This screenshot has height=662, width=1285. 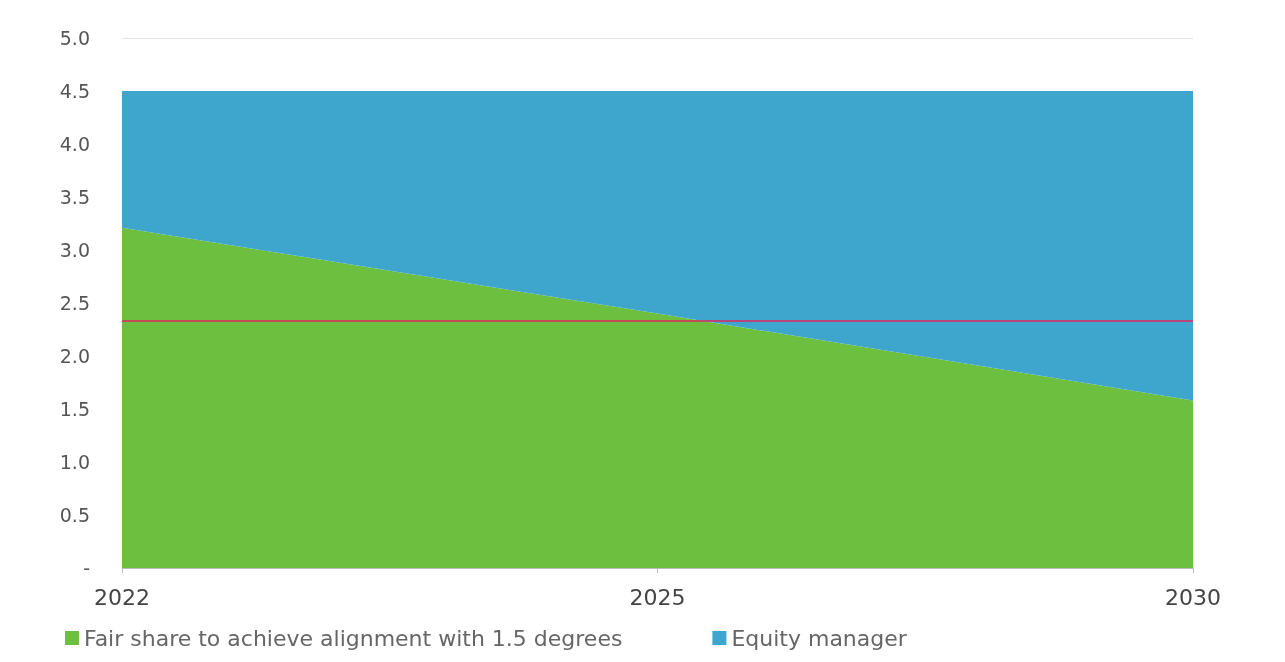 What do you see at coordinates (74, 91) in the screenshot?
I see `y-tick-label: 4.5` at bounding box center [74, 91].